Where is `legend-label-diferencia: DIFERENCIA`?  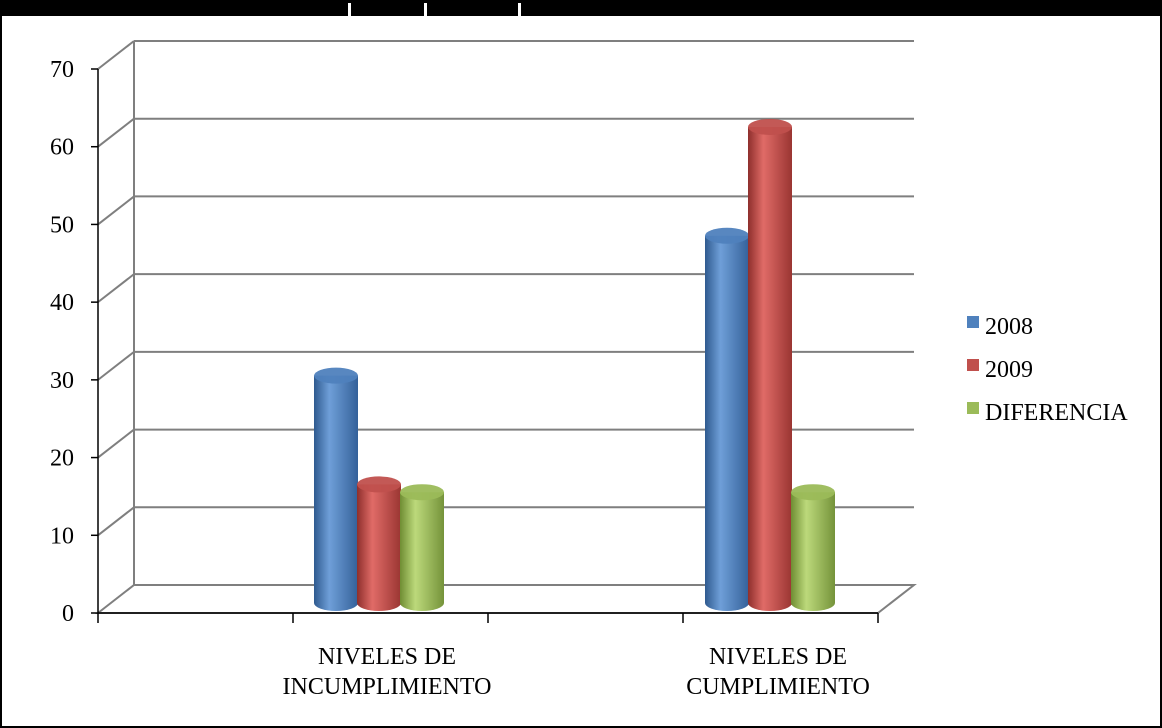
legend-label-diferencia: DIFERENCIA is located at coordinates (1056, 413).